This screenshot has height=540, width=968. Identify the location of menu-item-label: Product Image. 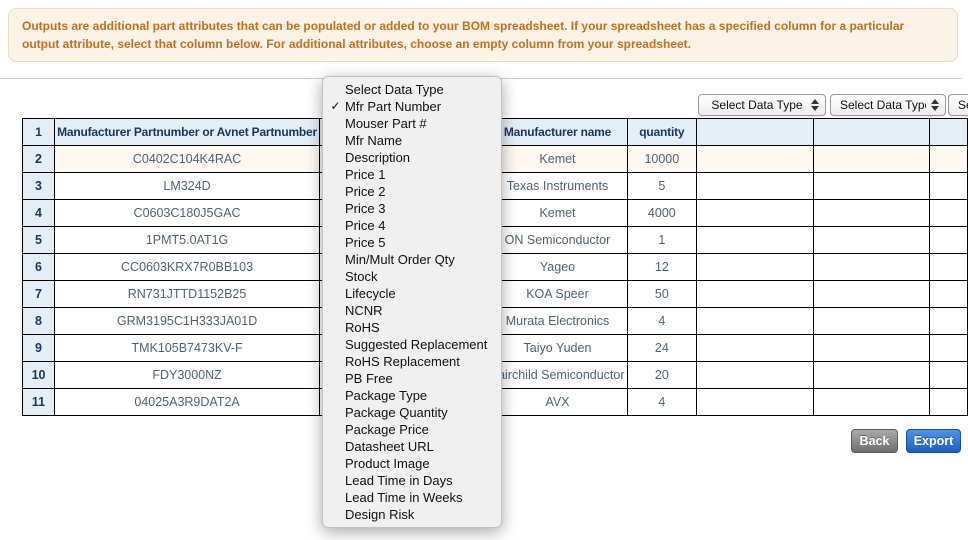
(387, 463).